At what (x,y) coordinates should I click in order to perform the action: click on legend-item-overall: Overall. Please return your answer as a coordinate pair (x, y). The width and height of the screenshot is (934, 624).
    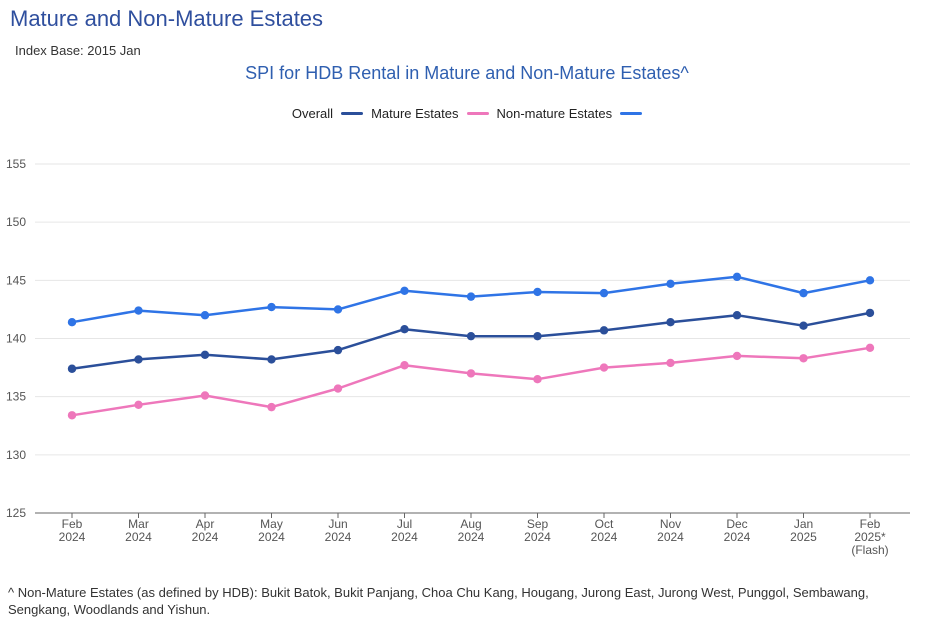
    Looking at the image, I should click on (327, 113).